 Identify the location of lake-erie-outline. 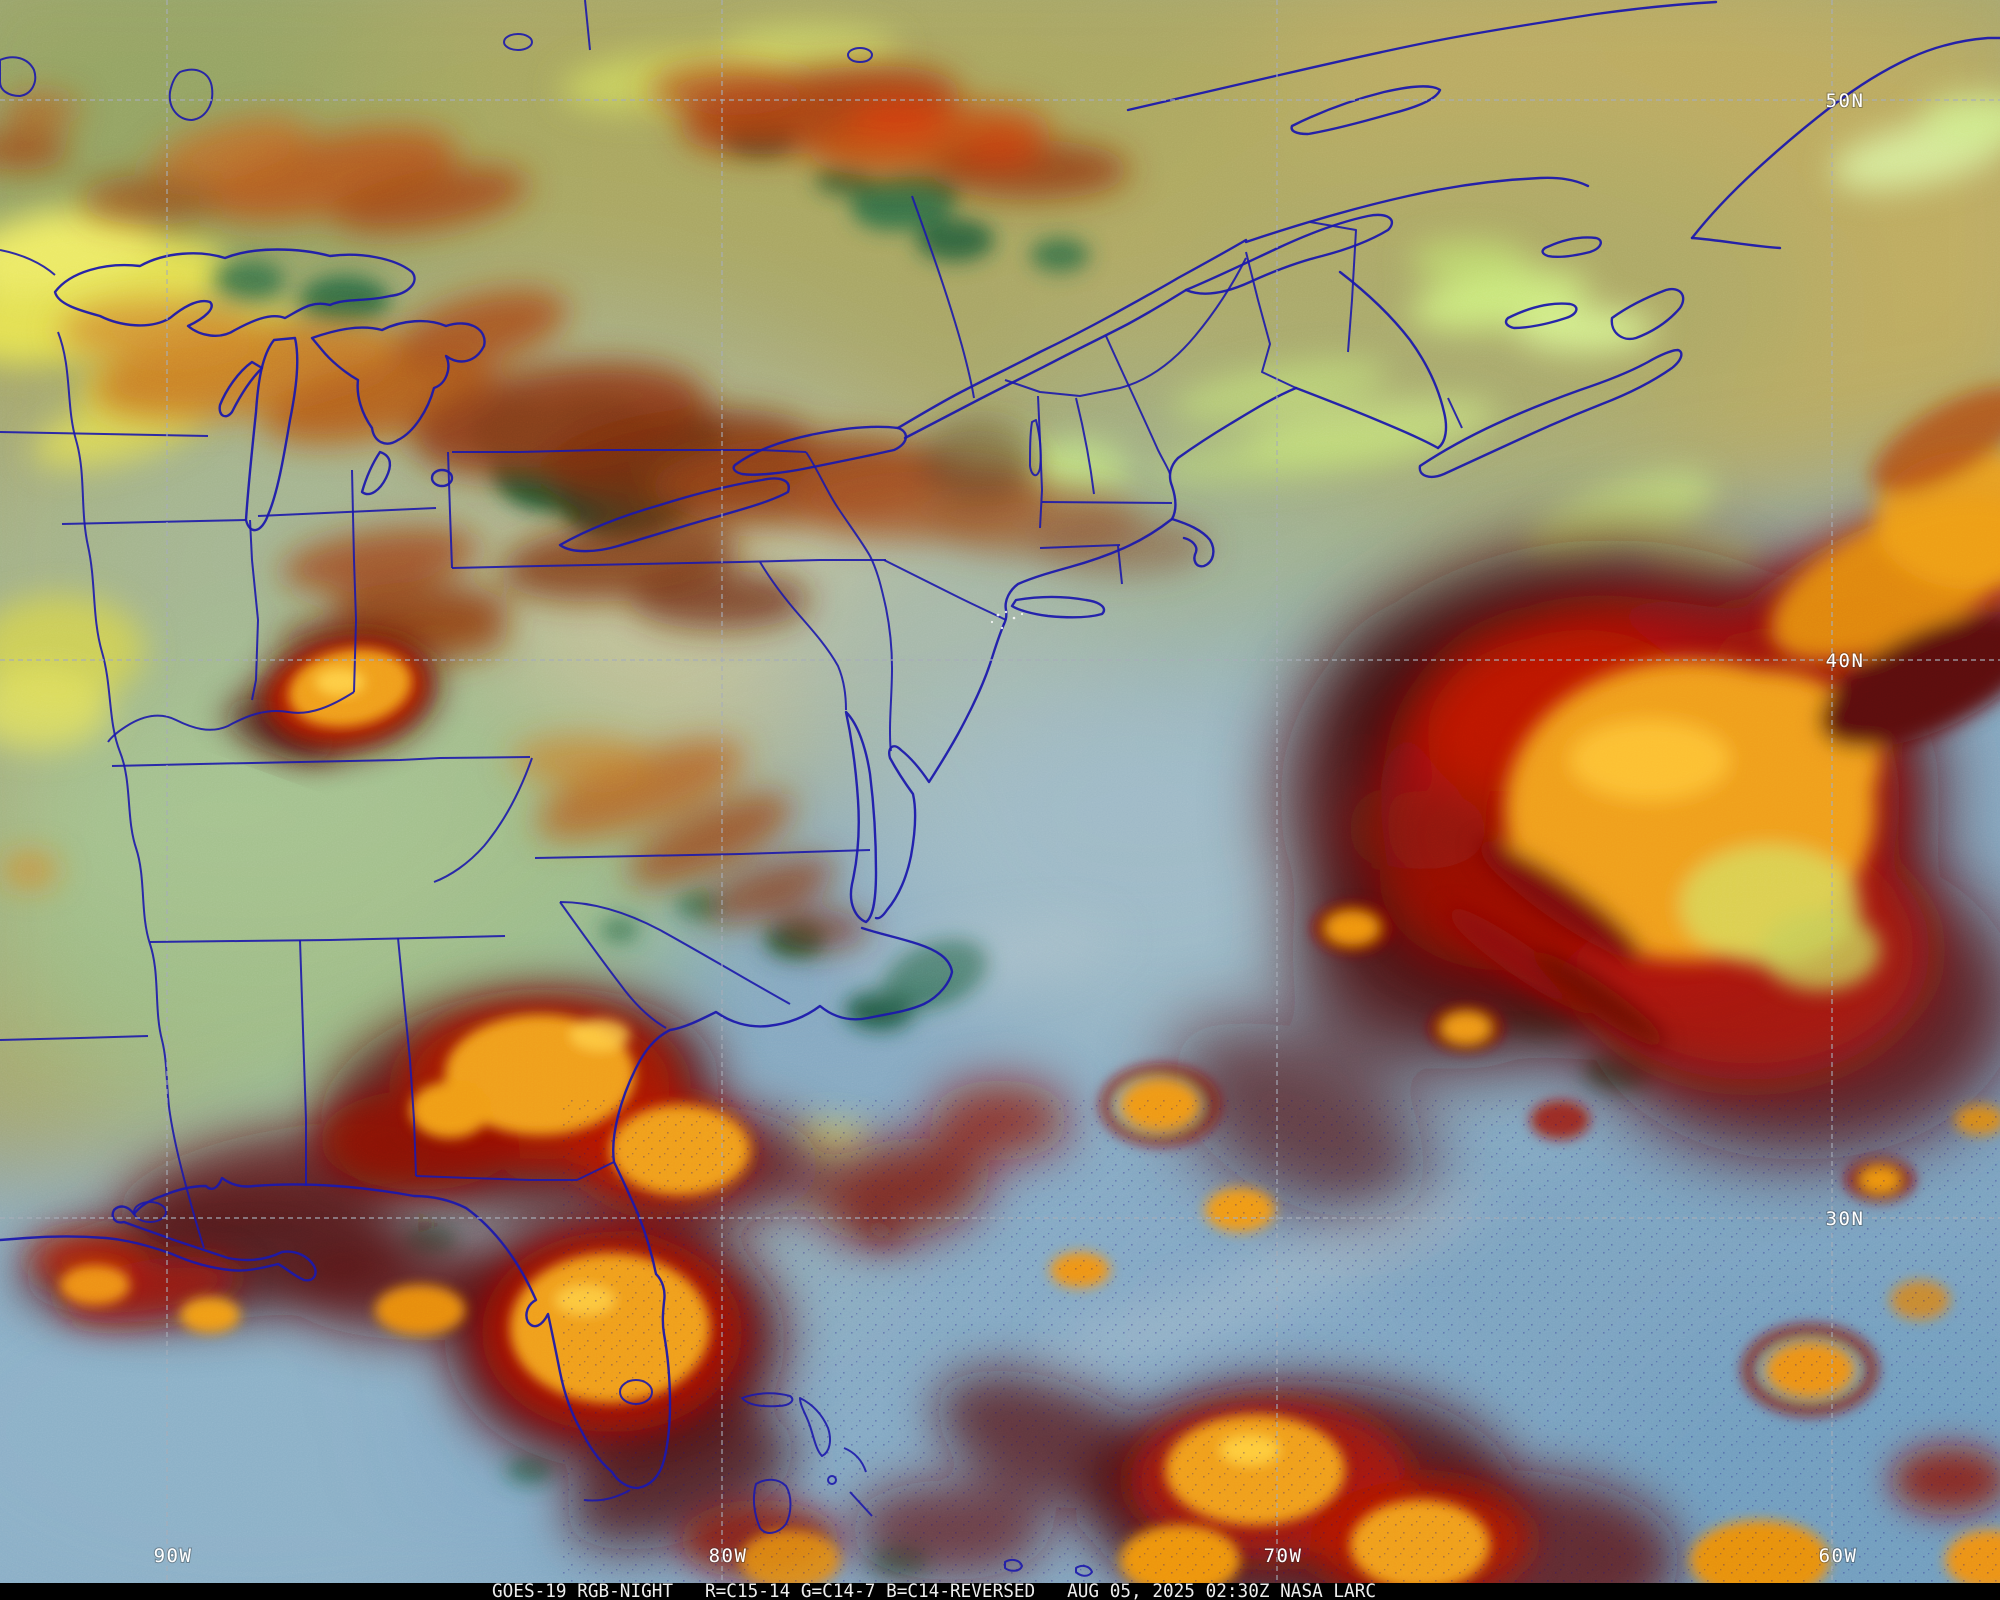
(674, 515).